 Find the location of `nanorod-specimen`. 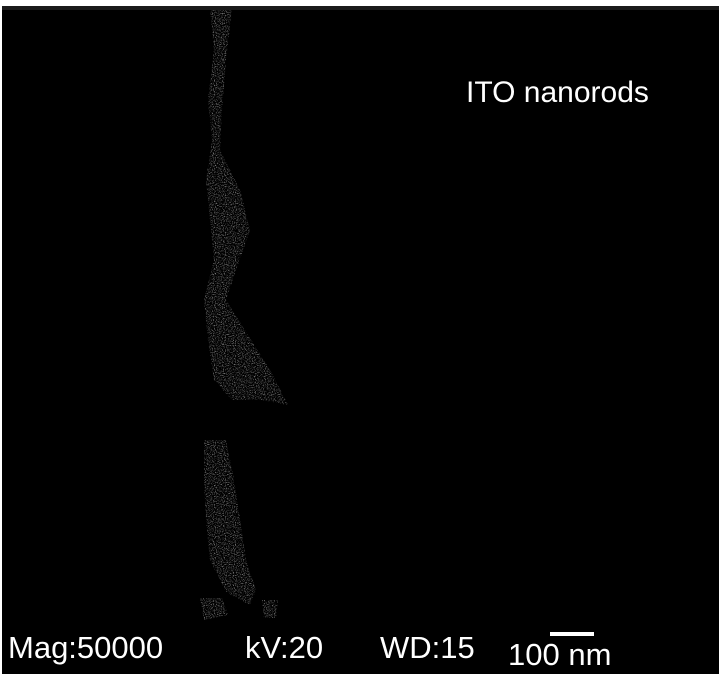

nanorod-specimen is located at coordinates (244, 315).